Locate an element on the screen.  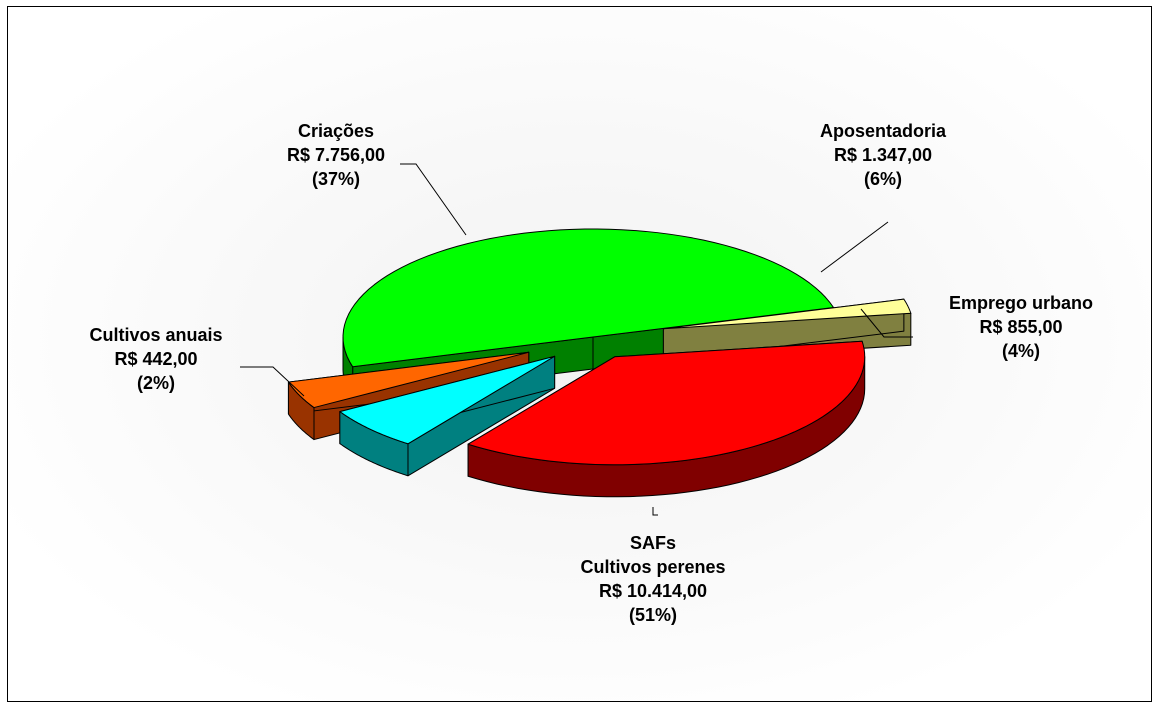
slice-label-name-4-0: Emprego urbano is located at coordinates (1021, 303).